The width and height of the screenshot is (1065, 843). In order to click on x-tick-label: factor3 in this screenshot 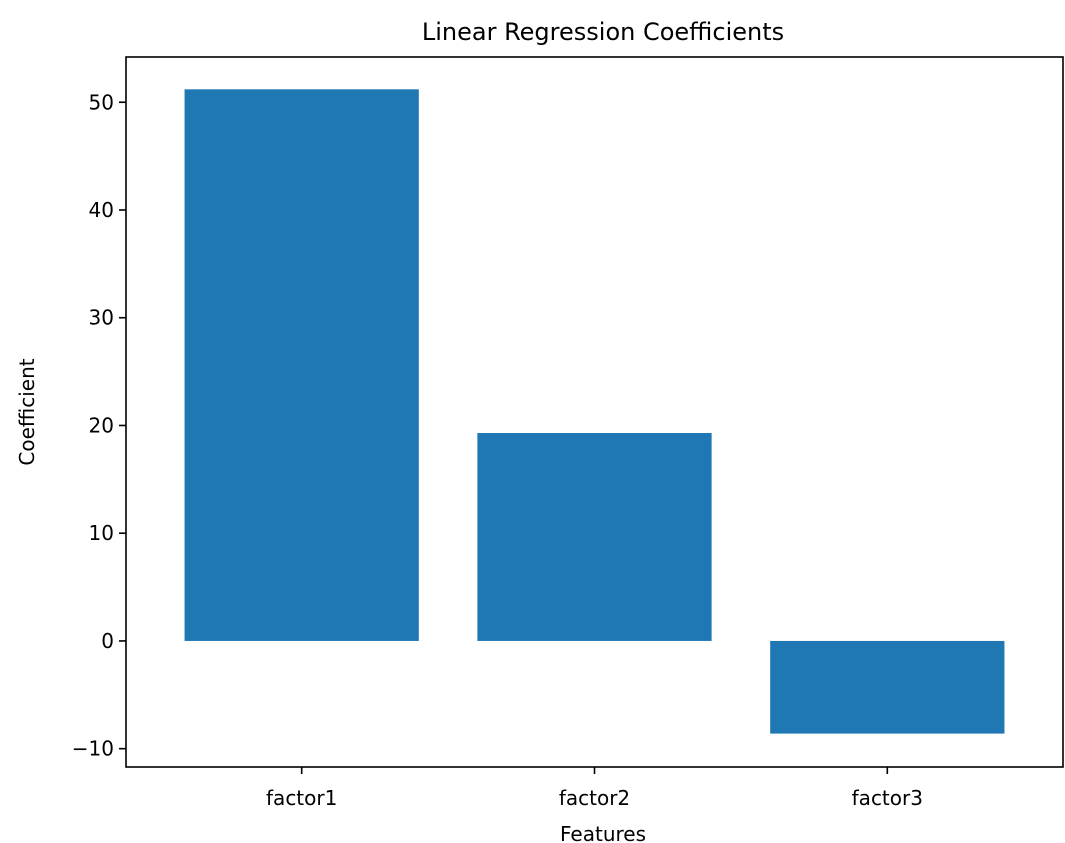, I will do `click(887, 798)`.